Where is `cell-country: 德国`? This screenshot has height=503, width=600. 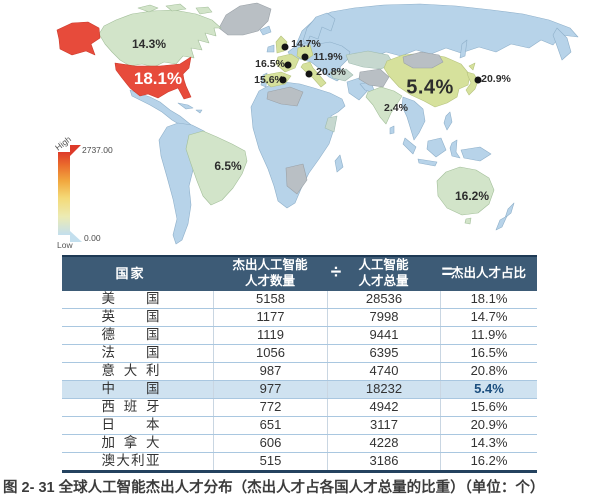
cell-country: 德国 is located at coordinates (130, 334).